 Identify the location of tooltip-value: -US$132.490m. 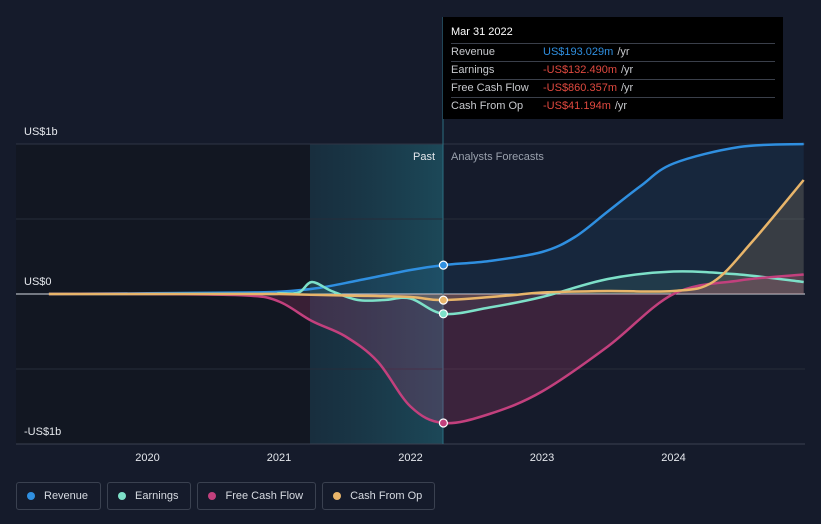
(580, 70).